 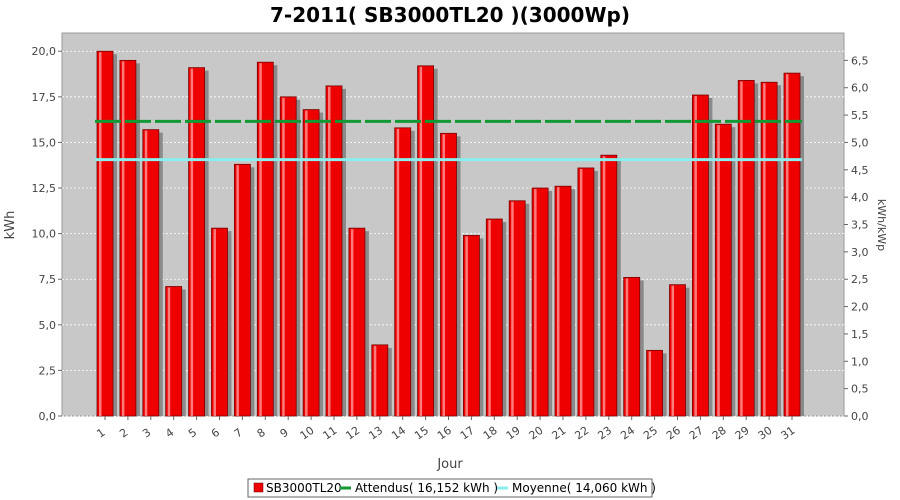 I want to click on legend-box, so click(x=450, y=488).